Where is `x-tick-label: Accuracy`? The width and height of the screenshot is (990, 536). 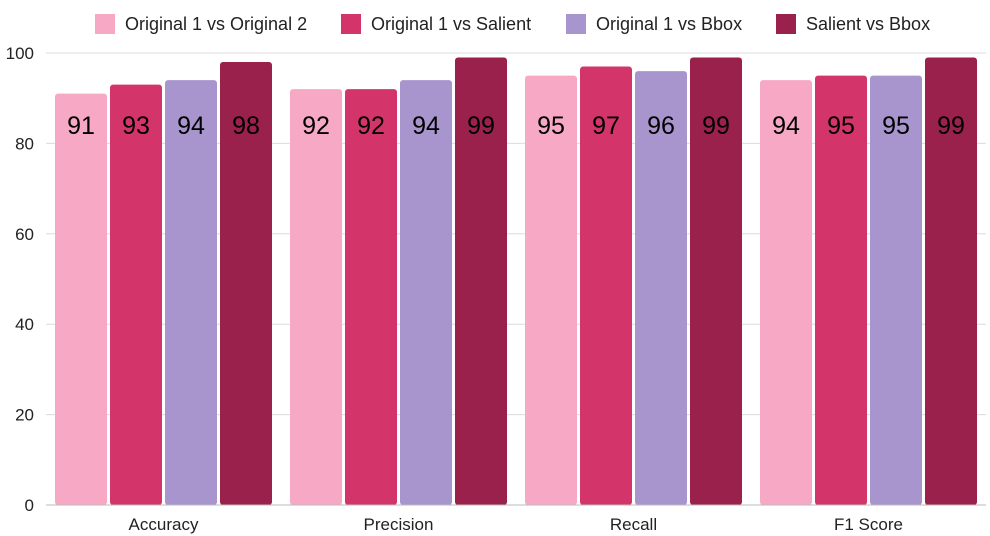
x-tick-label: Accuracy is located at coordinates (164, 524).